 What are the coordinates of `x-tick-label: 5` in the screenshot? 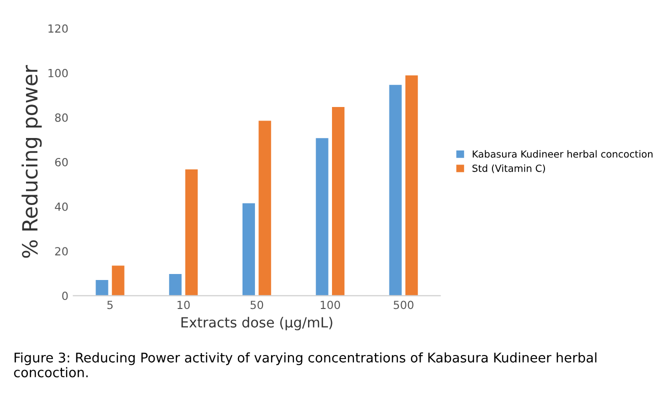 It's located at (110, 305).